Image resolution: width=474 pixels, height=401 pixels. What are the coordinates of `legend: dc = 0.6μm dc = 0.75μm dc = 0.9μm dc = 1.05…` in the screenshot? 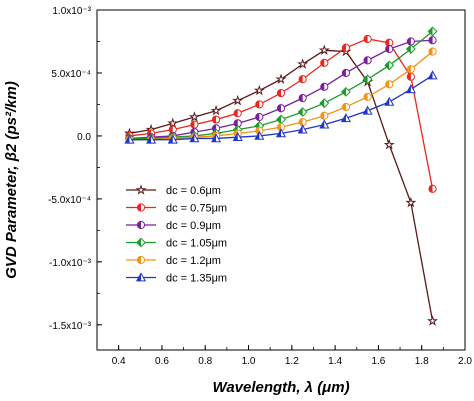 It's located at (176, 234).